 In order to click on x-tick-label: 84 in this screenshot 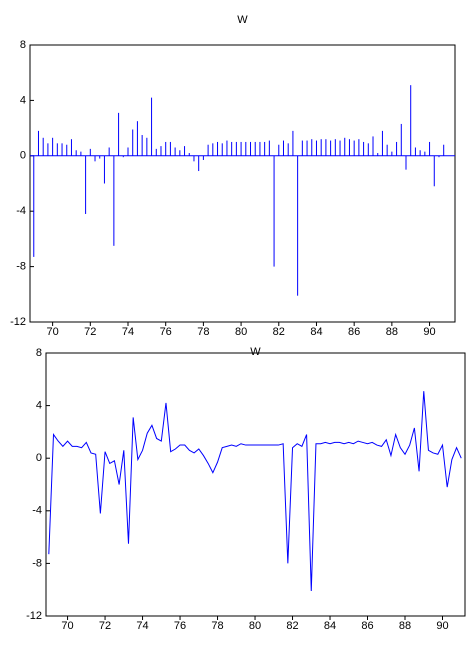, I will do `click(316, 332)`.